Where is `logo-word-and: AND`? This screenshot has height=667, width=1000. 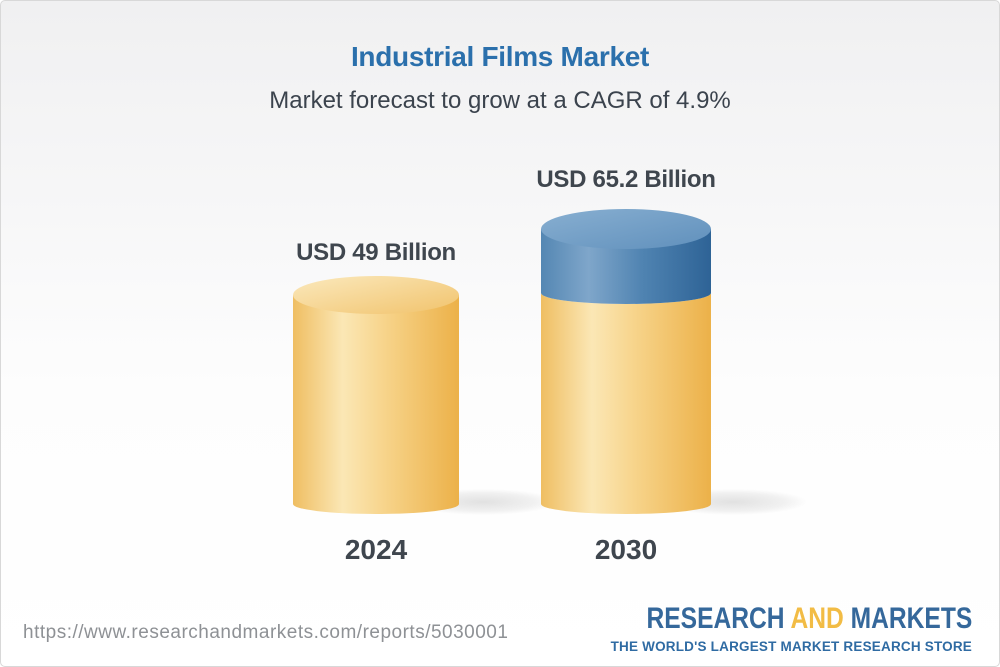 logo-word-and: AND is located at coordinates (817, 618).